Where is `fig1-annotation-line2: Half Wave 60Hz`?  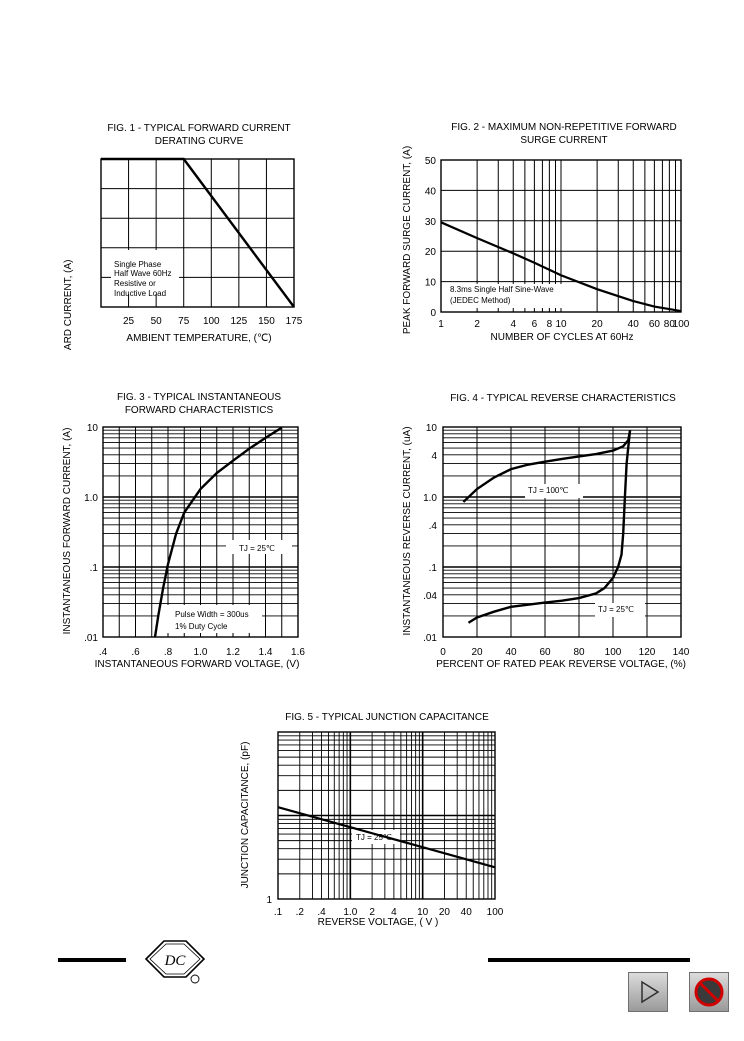 fig1-annotation-line2: Half Wave 60Hz is located at coordinates (143, 273).